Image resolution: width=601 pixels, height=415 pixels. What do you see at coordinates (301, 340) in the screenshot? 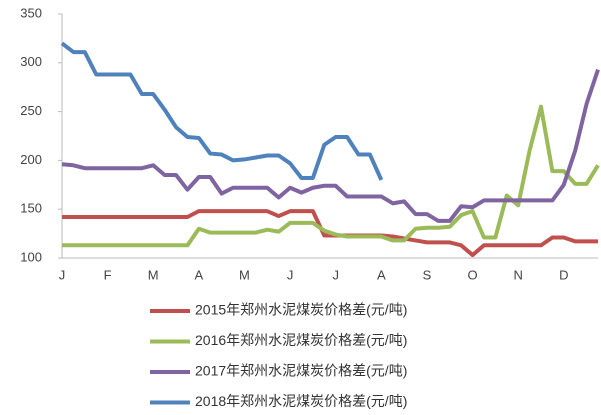
I see `legend-label: 2016年郑州水泥煤炭价格差(元/吨)` at bounding box center [301, 340].